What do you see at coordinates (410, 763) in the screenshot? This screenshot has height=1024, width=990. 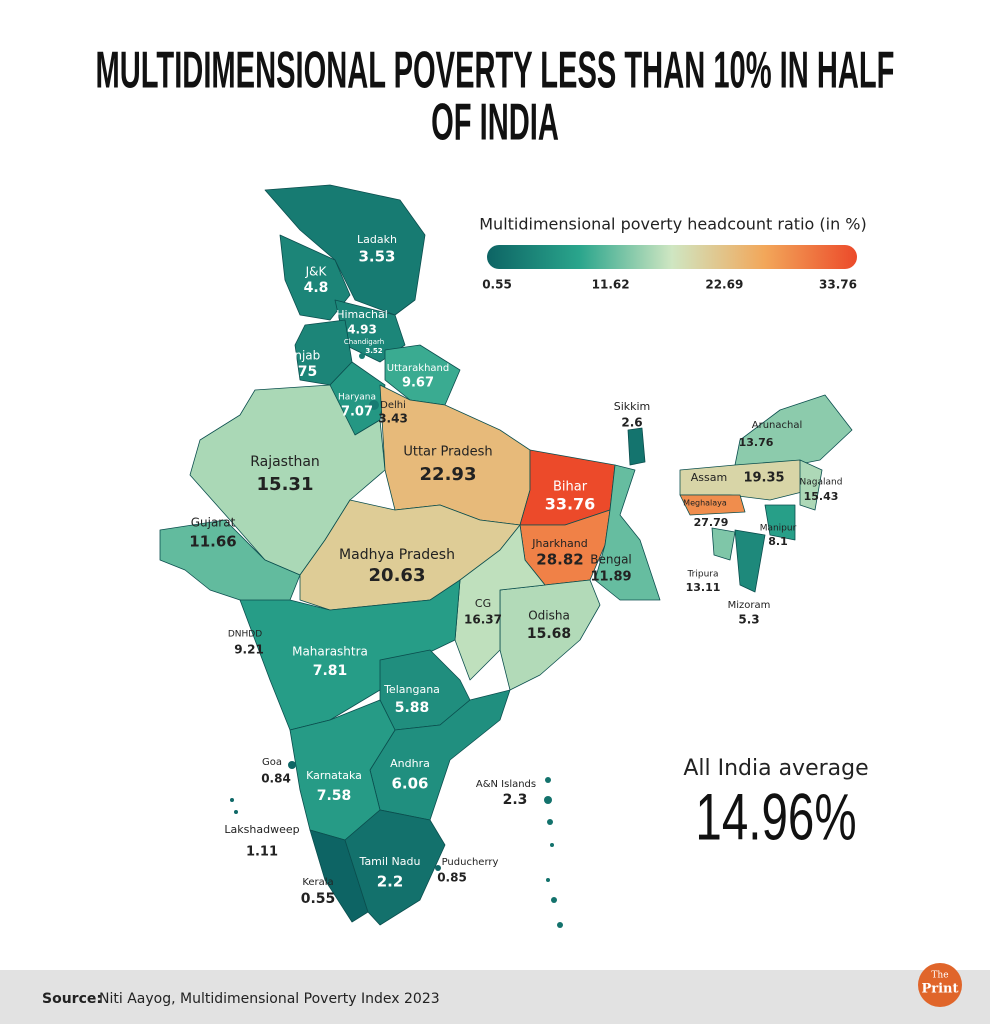 I see `region-name: Andhra` at bounding box center [410, 763].